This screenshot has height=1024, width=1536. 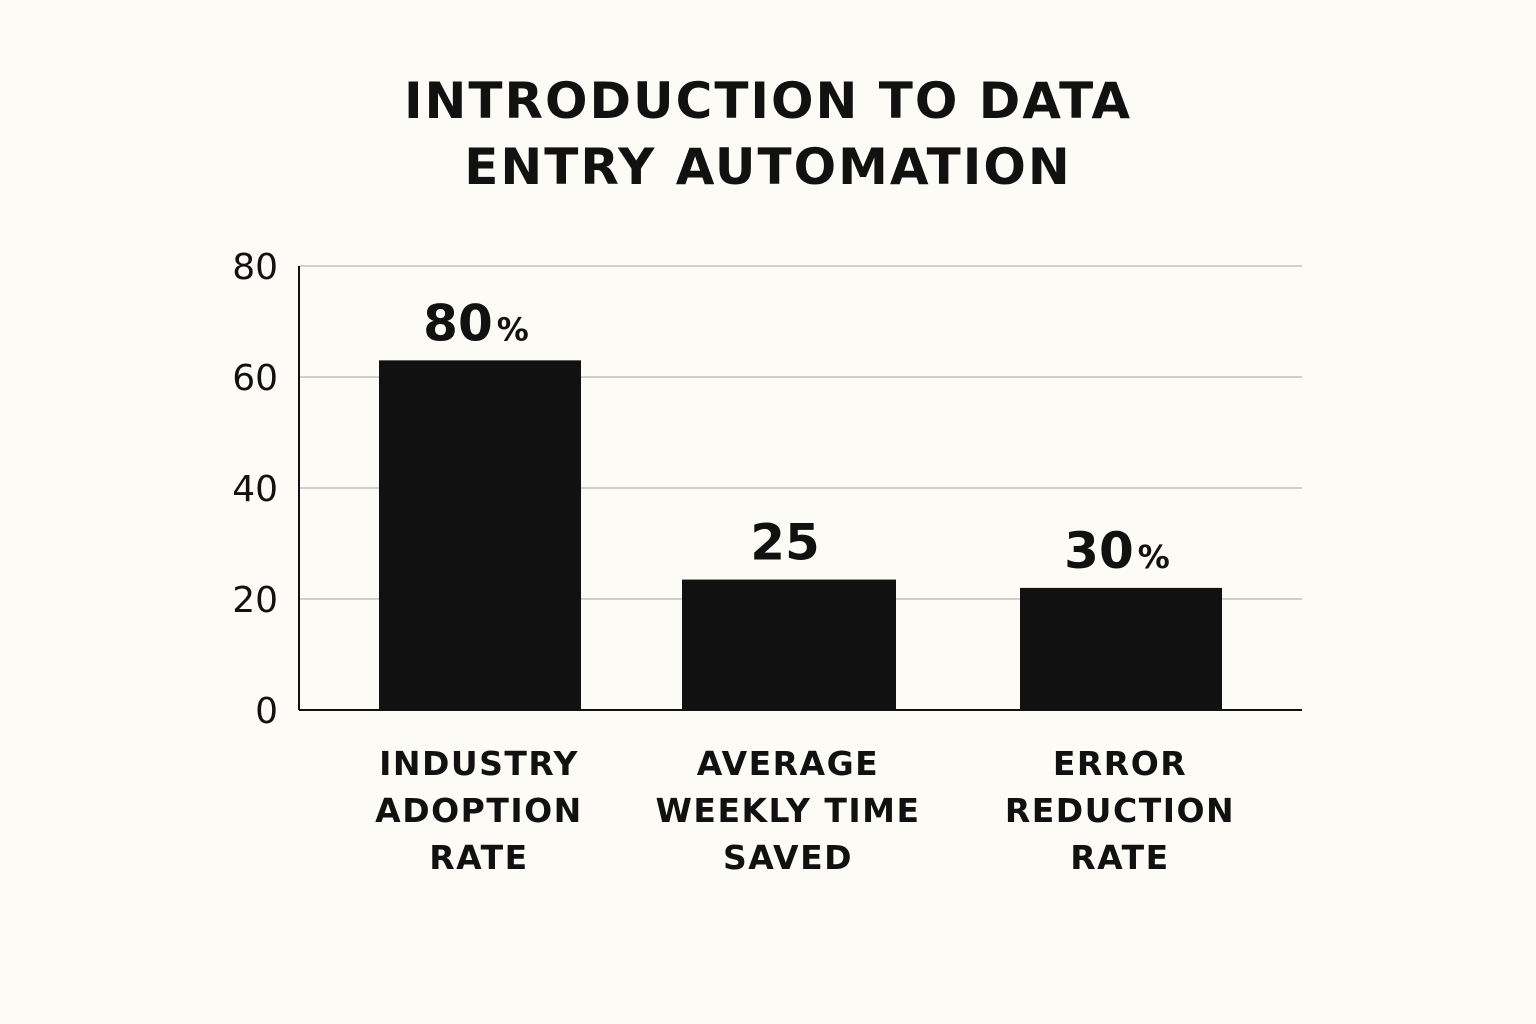 I want to click on y-tick-label-0: 0, so click(x=266, y=711).